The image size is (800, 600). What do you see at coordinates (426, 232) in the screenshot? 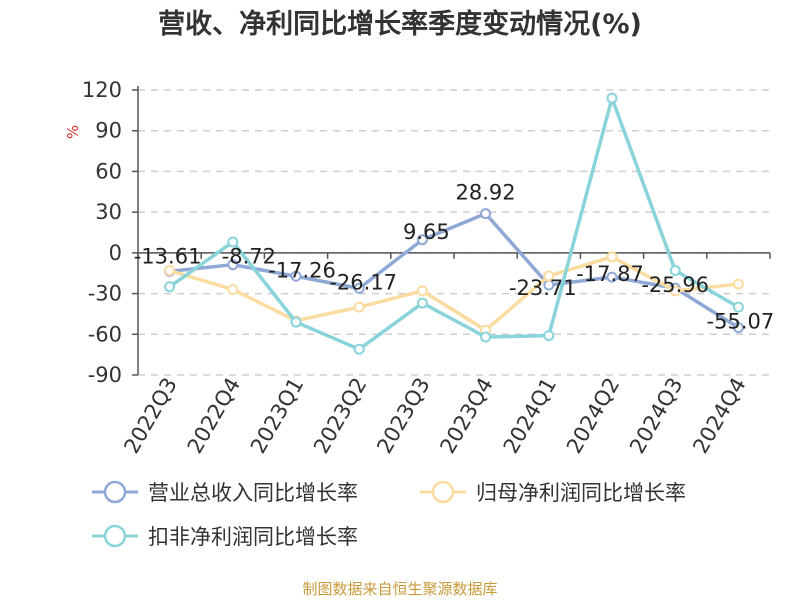
I see `data-label: 9.65` at bounding box center [426, 232].